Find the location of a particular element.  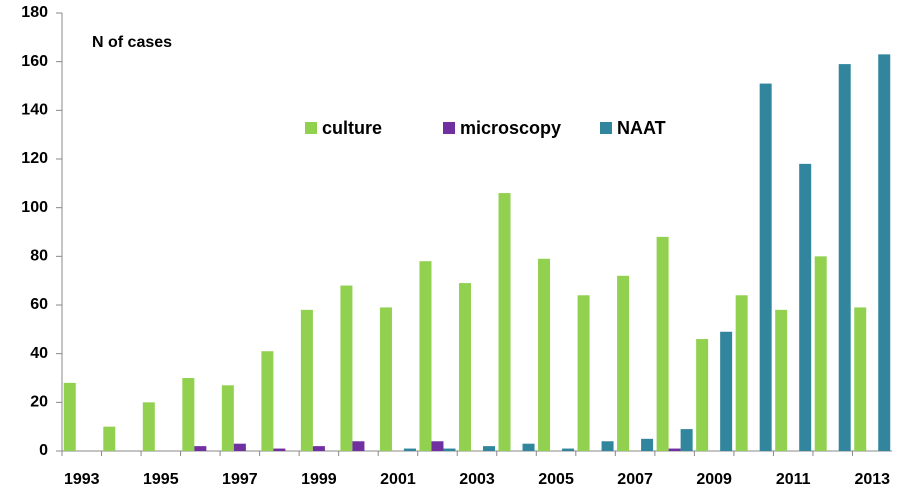

x-tick-label: 2009 is located at coordinates (714, 479).